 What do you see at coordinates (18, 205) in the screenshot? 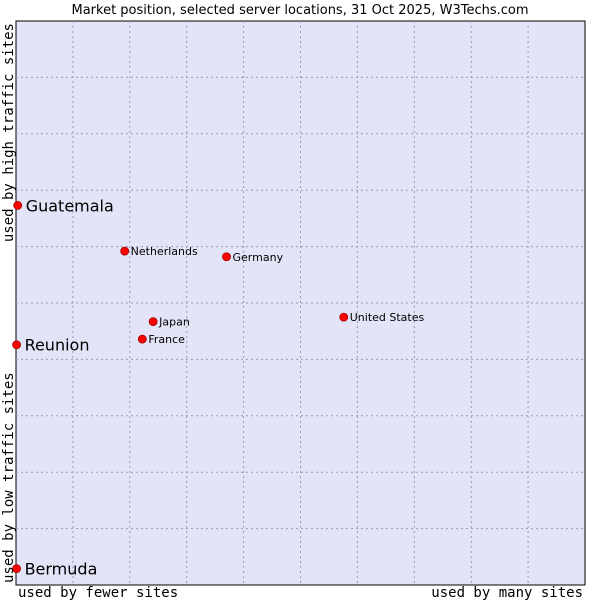
I see `point-guatemala` at bounding box center [18, 205].